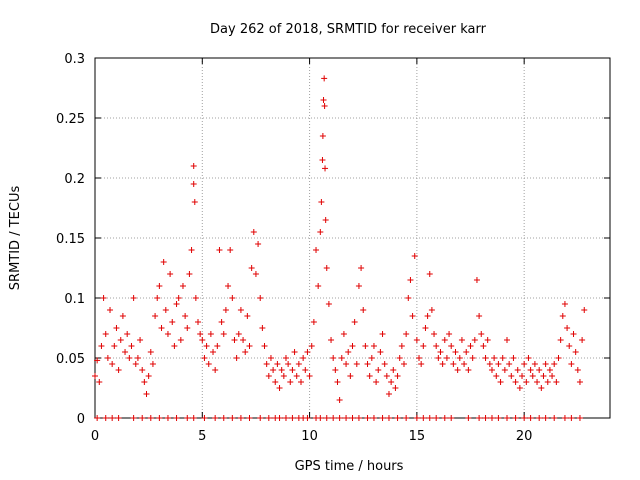  Describe the element at coordinates (74, 59) in the screenshot. I see `y-tick-label: 0.3` at that location.